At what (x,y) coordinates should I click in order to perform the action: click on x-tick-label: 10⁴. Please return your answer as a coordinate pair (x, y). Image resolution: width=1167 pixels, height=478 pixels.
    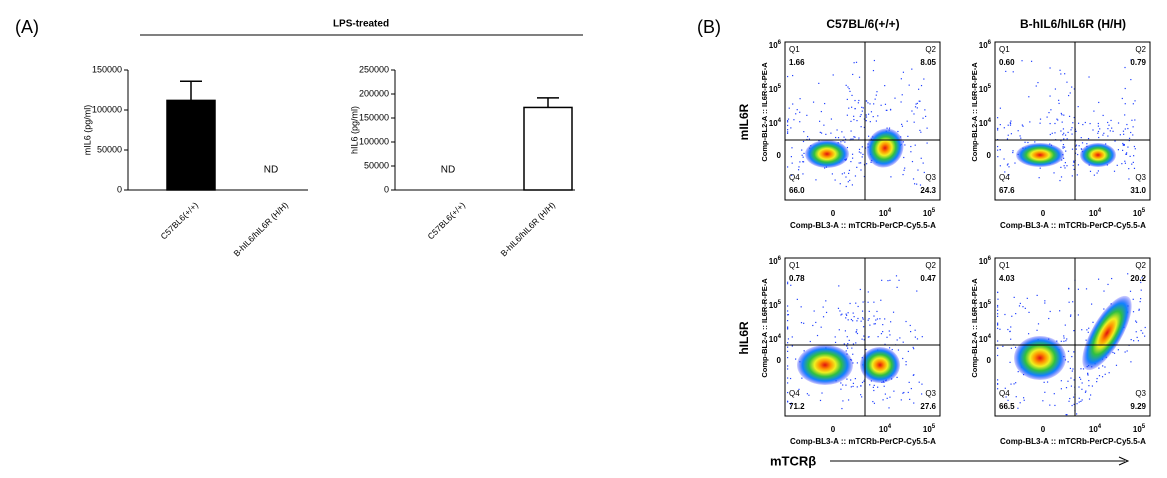
    Looking at the image, I should click on (1095, 213).